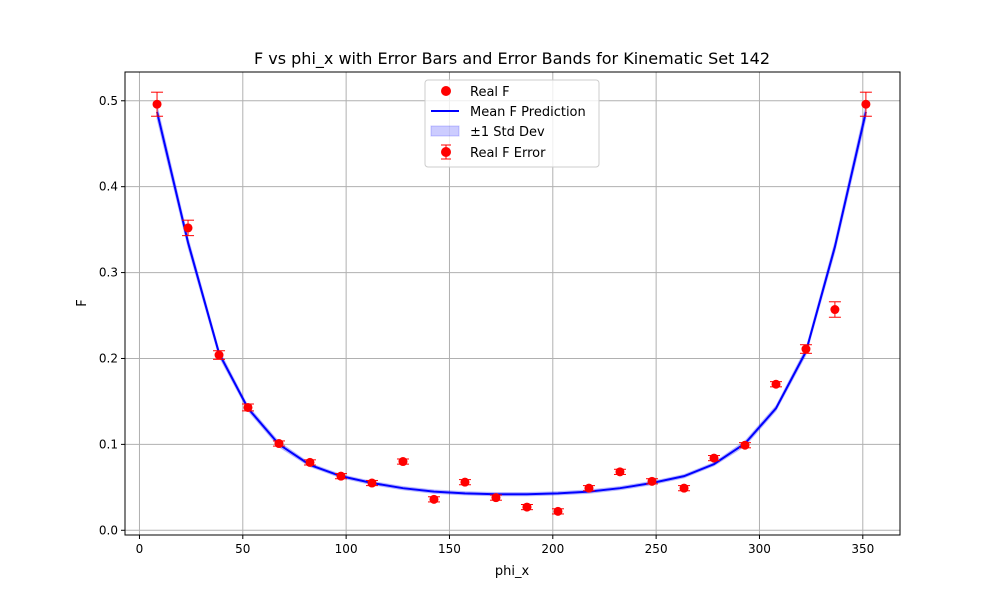  What do you see at coordinates (112, 315) in the screenshot?
I see `y-ticks: 0.0 0.1 0.2 0.3 0.4 0.5` at bounding box center [112, 315].